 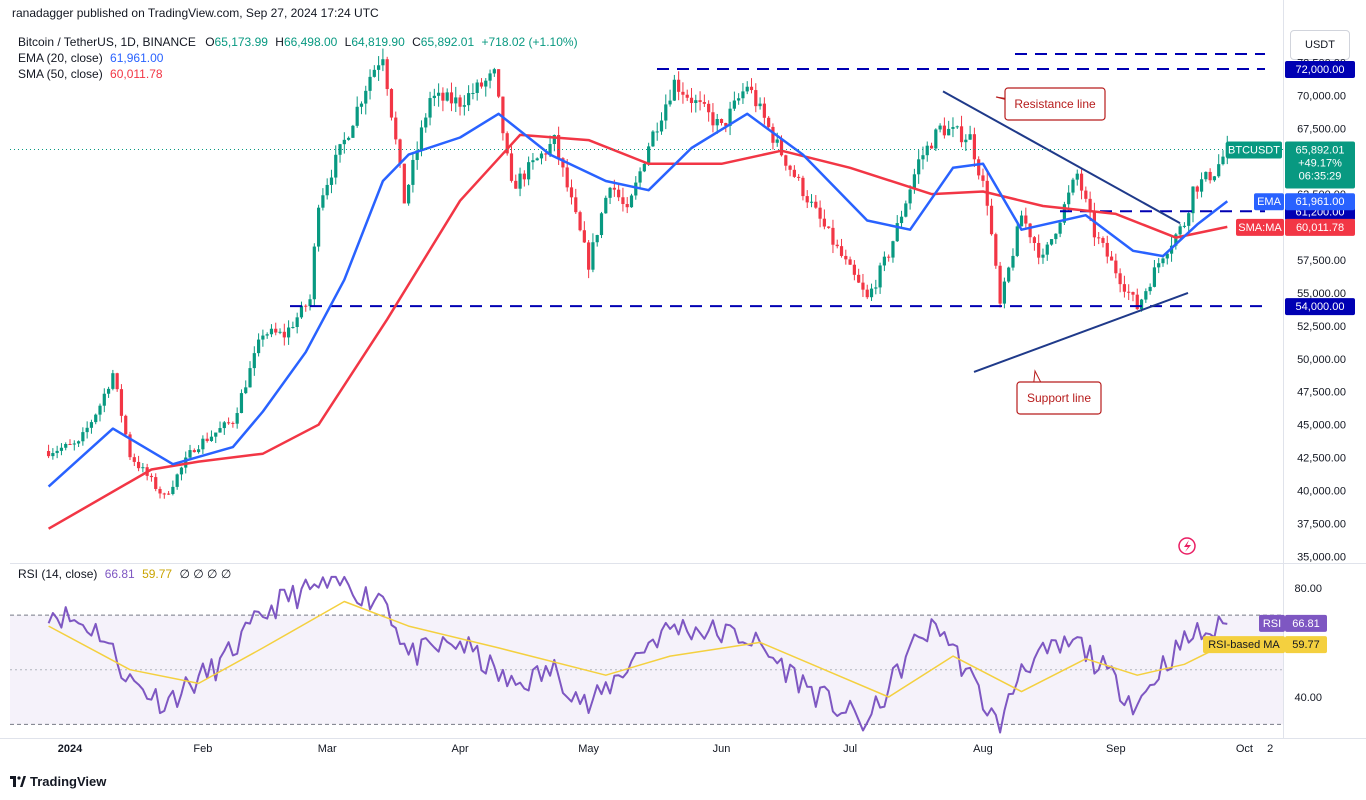 What do you see at coordinates (1059, 392) in the screenshot?
I see `support-callout: Support line` at bounding box center [1059, 392].